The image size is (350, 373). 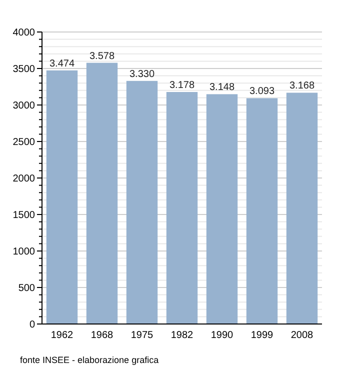 I want to click on data-label: 3.474, so click(x=62, y=64).